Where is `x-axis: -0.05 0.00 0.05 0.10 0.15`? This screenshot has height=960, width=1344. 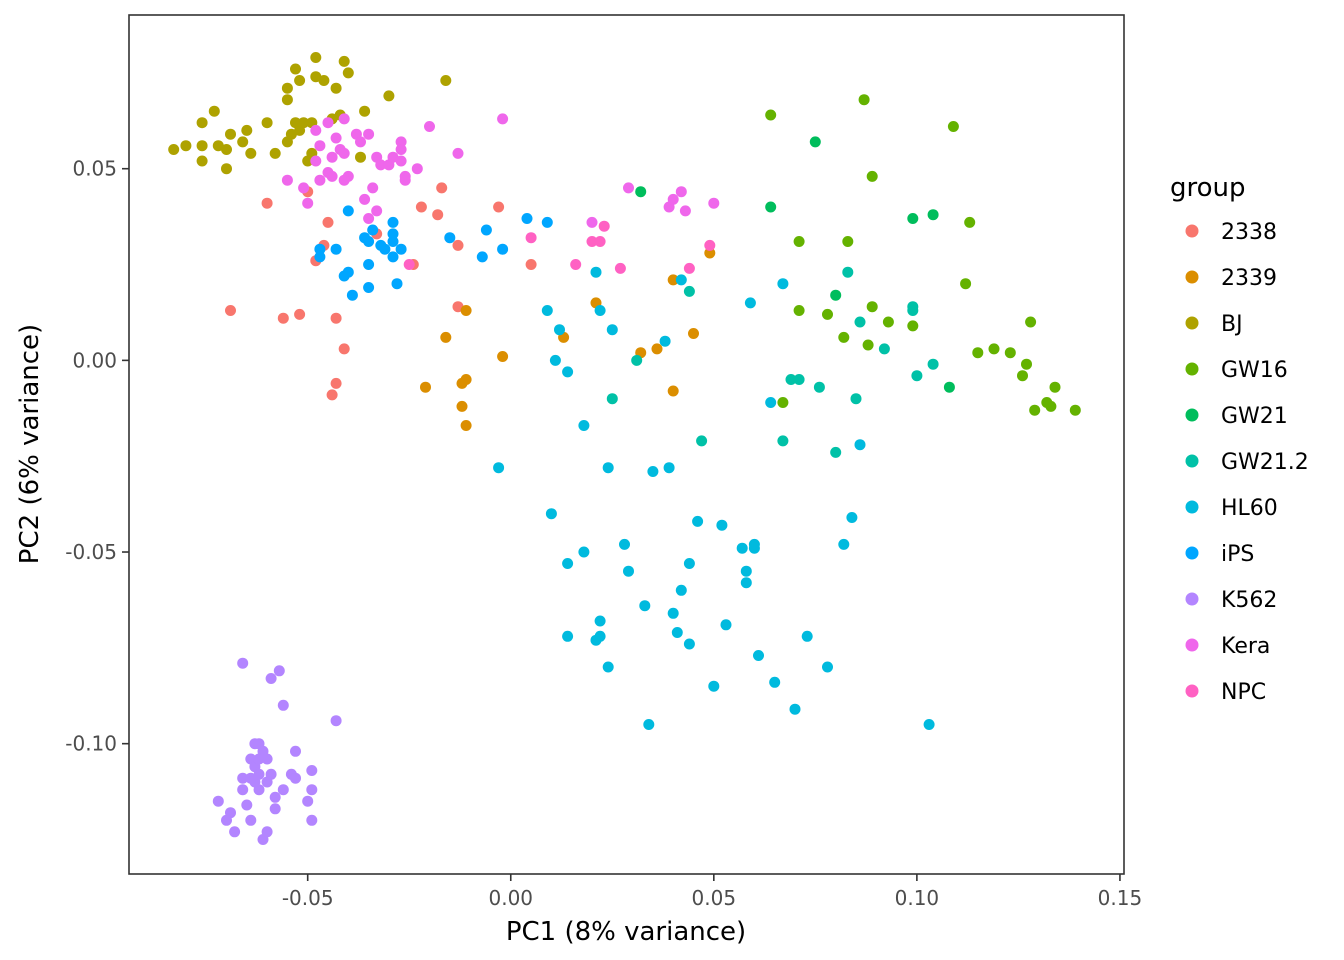
x-axis: -0.05 0.00 0.05 0.10 0.15 is located at coordinates (712, 892).